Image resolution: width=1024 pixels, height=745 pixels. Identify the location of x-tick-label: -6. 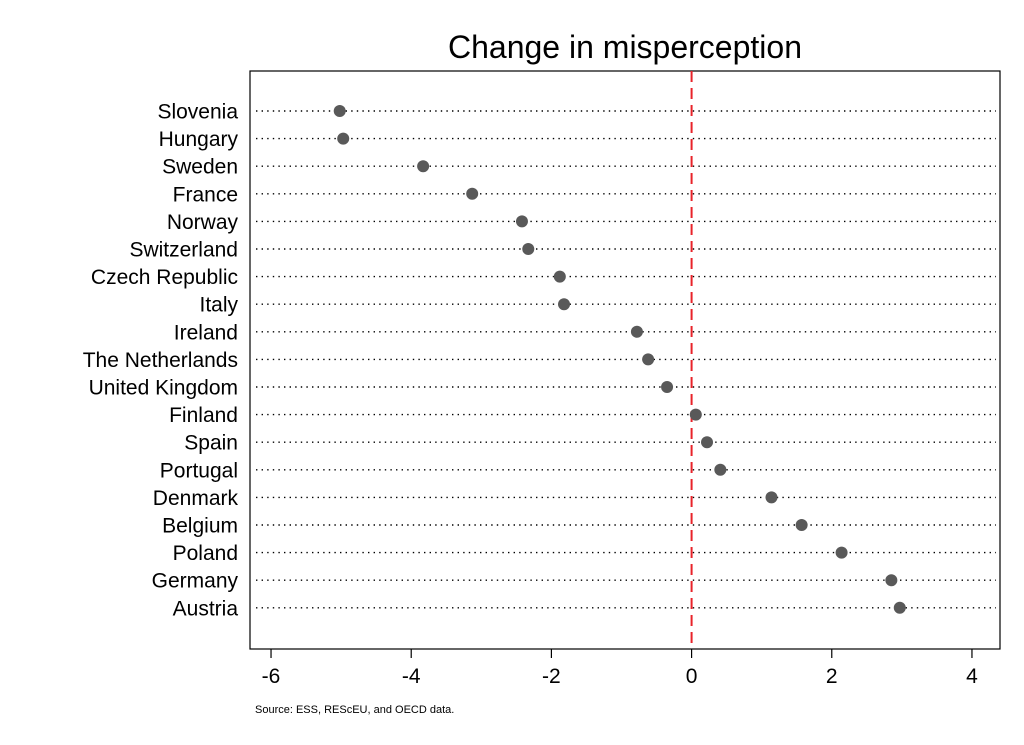
(271, 676).